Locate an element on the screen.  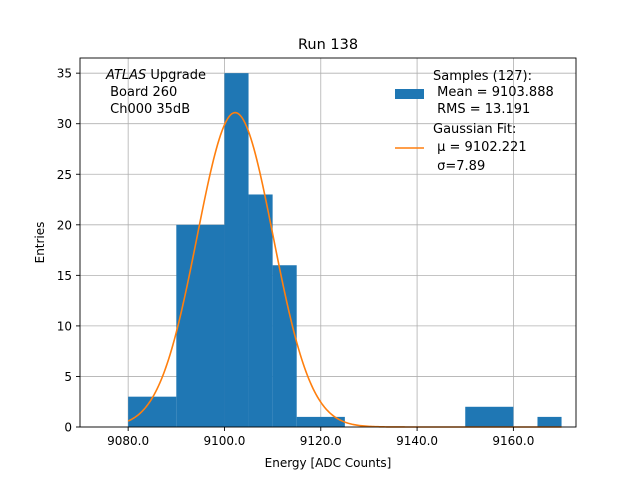
y-tick-label-7: 35 is located at coordinates (64, 74).